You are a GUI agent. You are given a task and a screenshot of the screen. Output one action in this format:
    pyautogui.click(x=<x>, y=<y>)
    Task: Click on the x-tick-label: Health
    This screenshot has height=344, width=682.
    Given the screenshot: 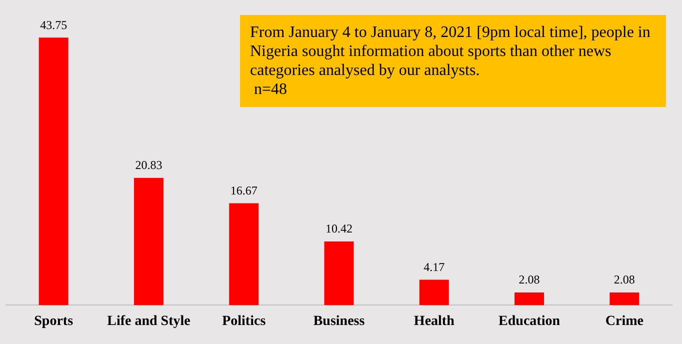 What is the action you would take?
    pyautogui.click(x=434, y=322)
    